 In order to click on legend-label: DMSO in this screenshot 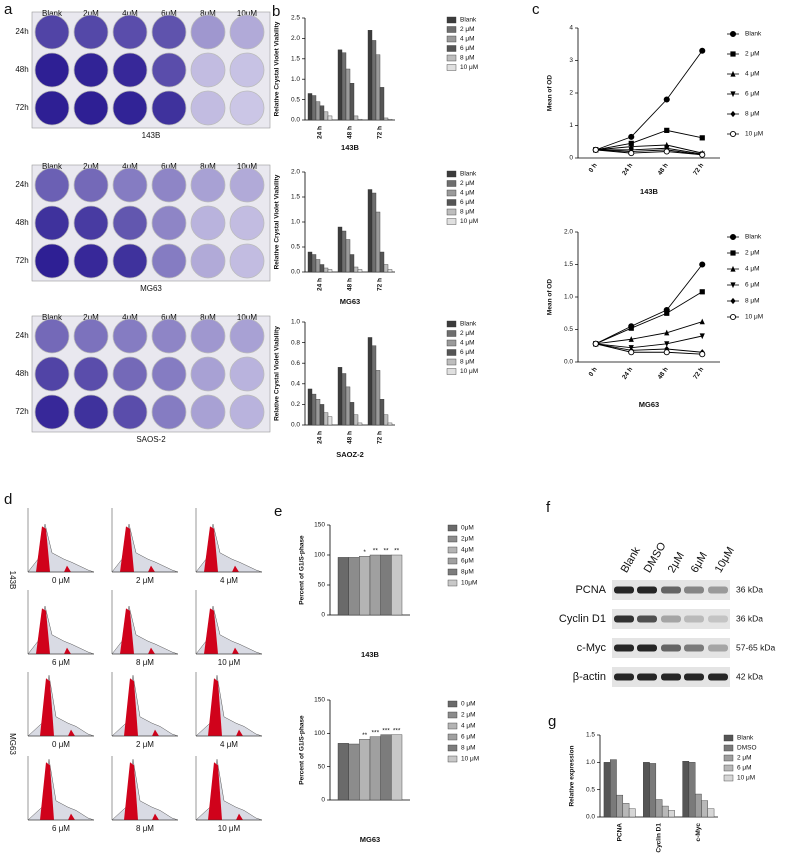, I will do `click(747, 748)`.